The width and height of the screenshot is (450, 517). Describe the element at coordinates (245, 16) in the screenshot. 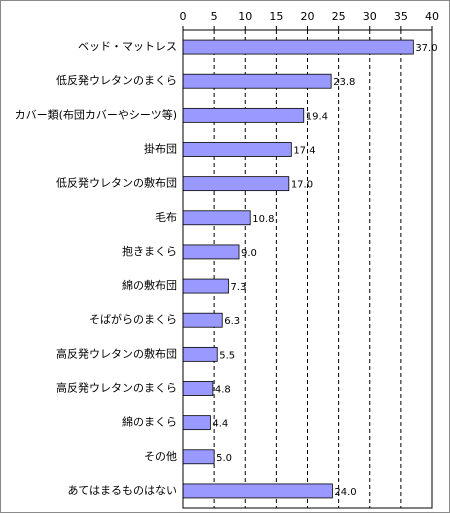

I see `x-tick-label: 10` at that location.